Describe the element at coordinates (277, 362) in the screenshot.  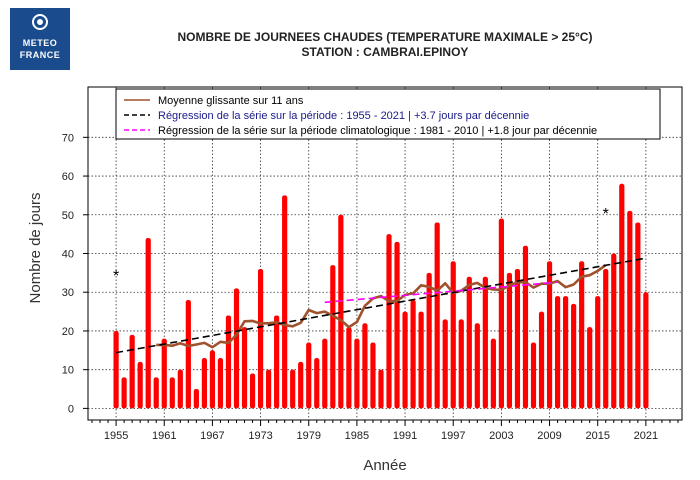
I see `bar-1975` at that location.